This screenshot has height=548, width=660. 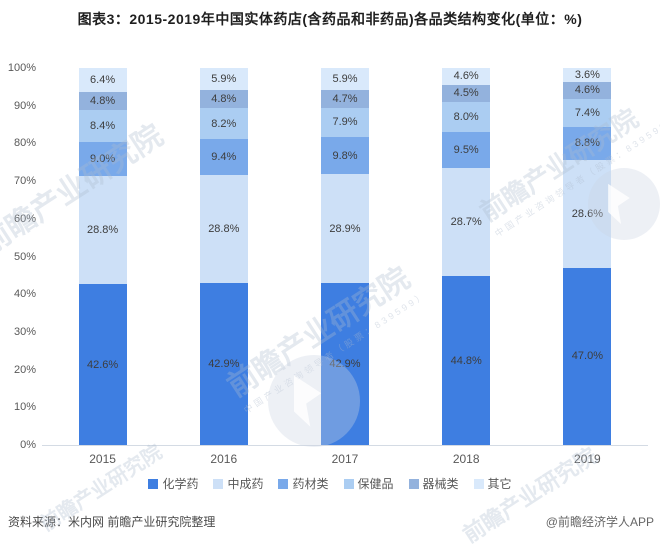 What do you see at coordinates (24, 181) in the screenshot?
I see `y-axis-tick: 70%` at bounding box center [24, 181].